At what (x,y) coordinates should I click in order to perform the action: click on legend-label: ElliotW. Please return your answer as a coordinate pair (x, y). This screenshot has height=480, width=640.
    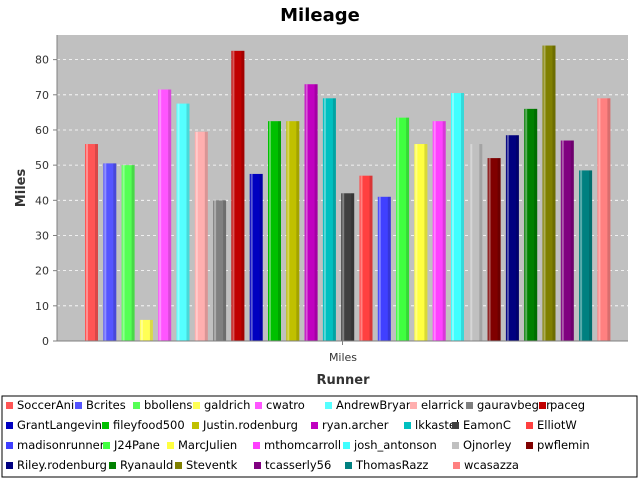
    Looking at the image, I should click on (557, 425).